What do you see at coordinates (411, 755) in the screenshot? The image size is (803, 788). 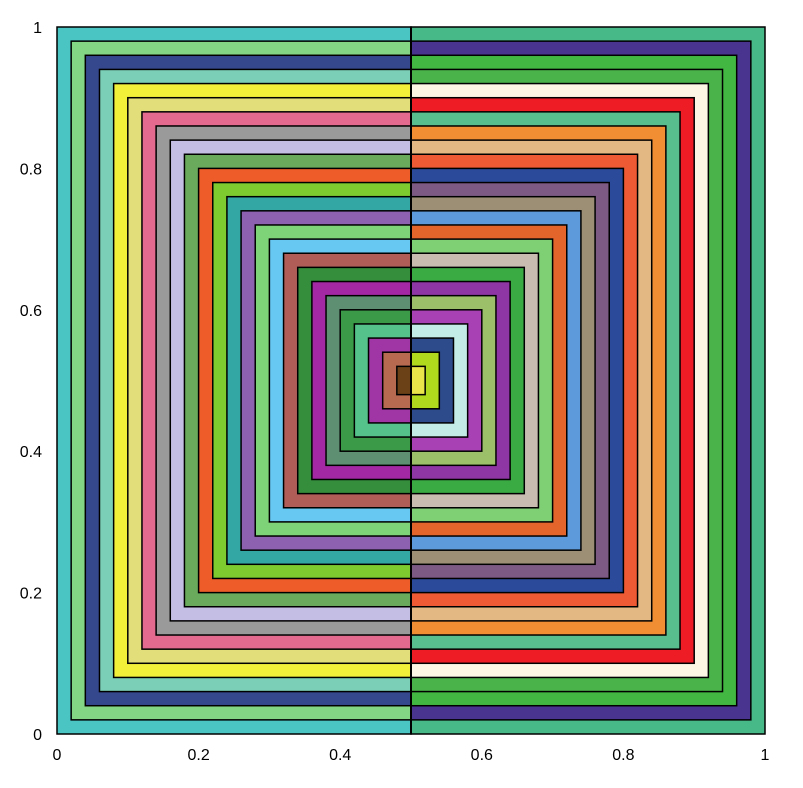 I see `x-axis: 0 0.2 0.4 0.6 0.8 1` at bounding box center [411, 755].